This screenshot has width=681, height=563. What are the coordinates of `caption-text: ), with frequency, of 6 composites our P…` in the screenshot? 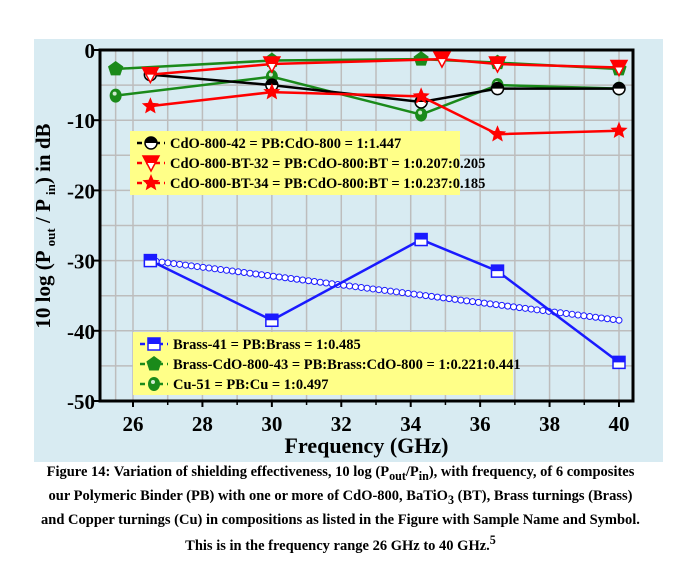 It's located at (341, 484).